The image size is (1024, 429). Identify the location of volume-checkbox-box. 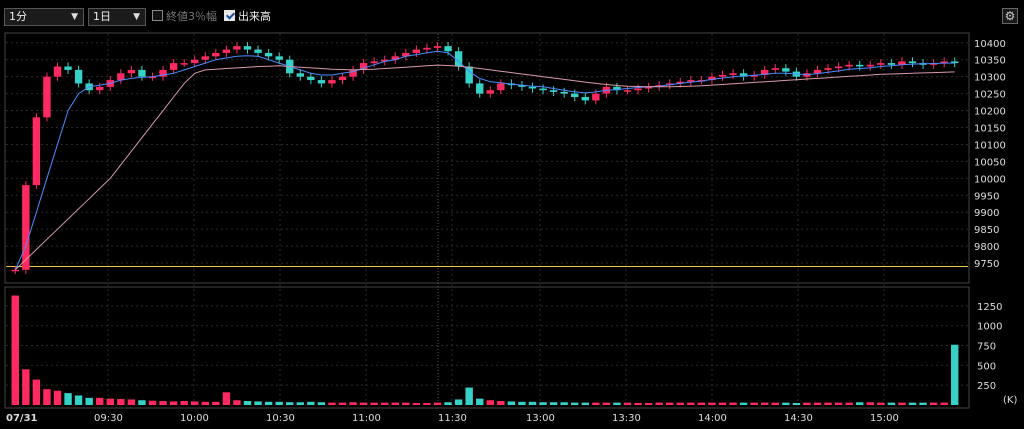
(229, 15).